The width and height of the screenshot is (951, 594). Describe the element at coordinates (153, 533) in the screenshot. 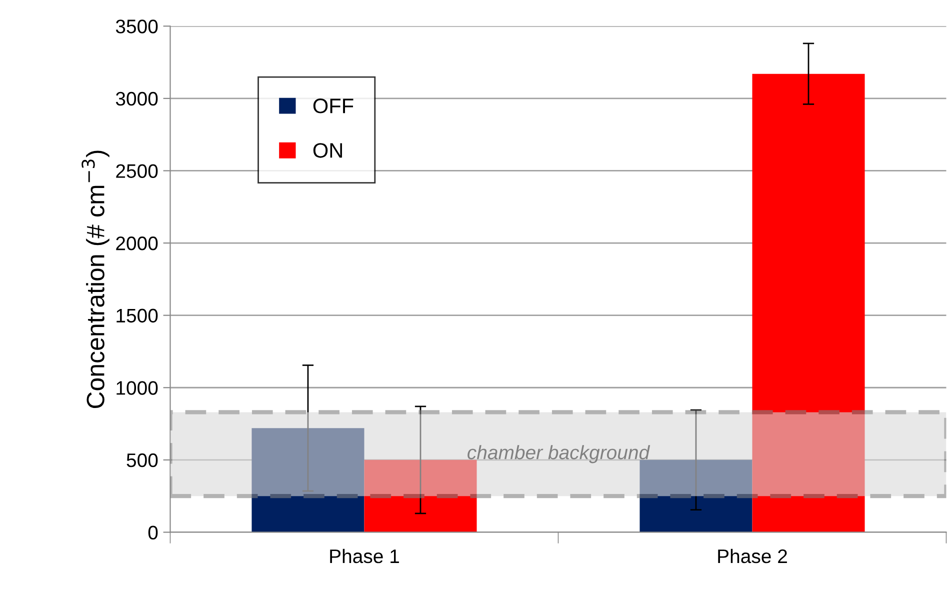

I see `y-tick-label: 0` at that location.